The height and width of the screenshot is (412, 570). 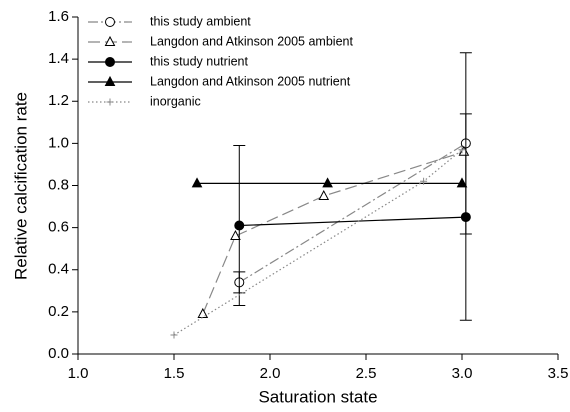 What do you see at coordinates (270, 373) in the screenshot?
I see `x-tick-label: 2.0` at bounding box center [270, 373].